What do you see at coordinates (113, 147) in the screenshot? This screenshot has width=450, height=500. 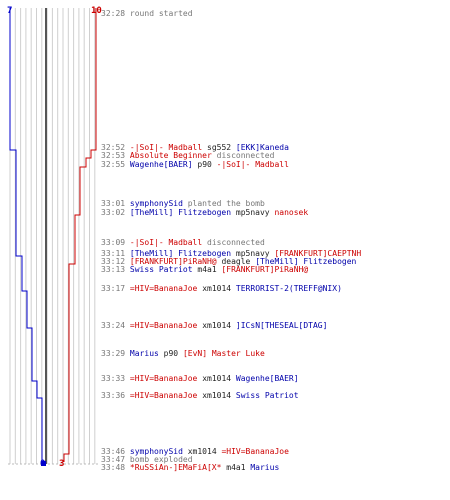 I see `event-time: 32:52` at bounding box center [113, 147].